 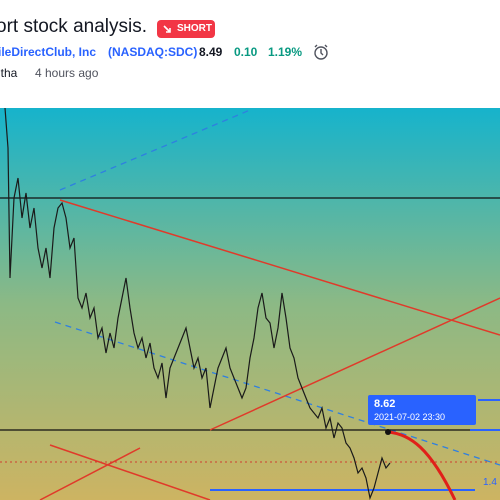 I want to click on author-name: itha, so click(x=9, y=73).